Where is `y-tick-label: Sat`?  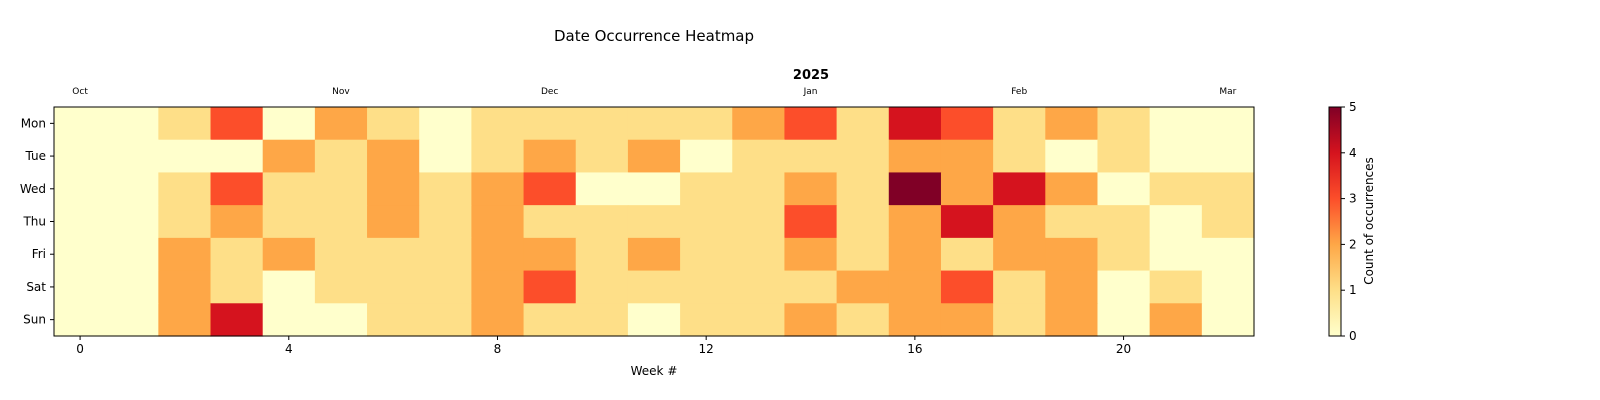 y-tick-label: Sat is located at coordinates (36, 287).